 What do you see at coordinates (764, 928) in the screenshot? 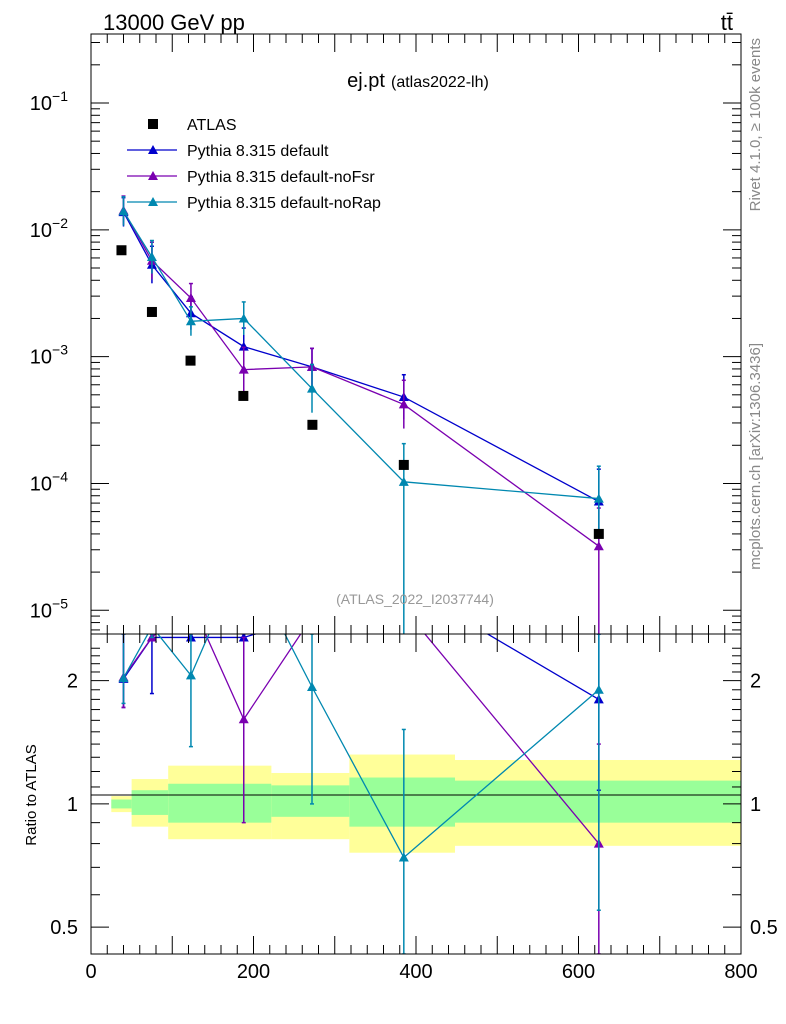
I see `ratio-y-tick-label-right: 0.5` at bounding box center [764, 928].